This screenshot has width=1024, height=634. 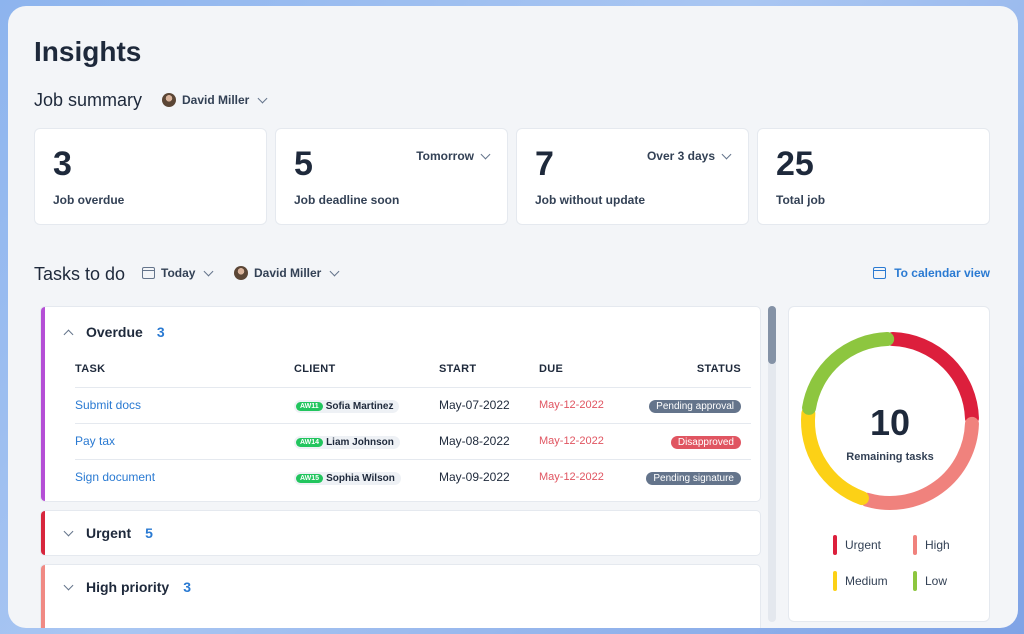 I want to click on scrollbar-track, so click(x=772, y=464).